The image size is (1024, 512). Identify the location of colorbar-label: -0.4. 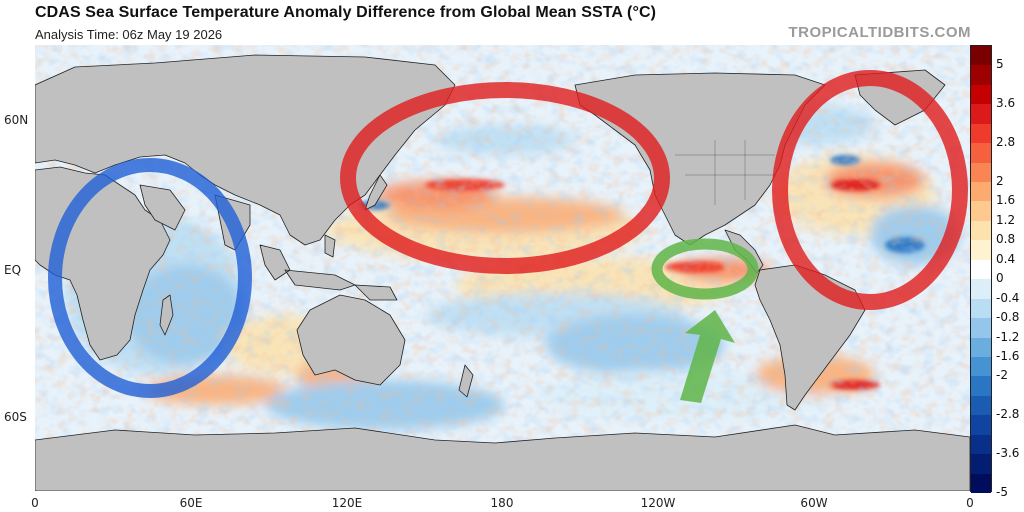
(1008, 297).